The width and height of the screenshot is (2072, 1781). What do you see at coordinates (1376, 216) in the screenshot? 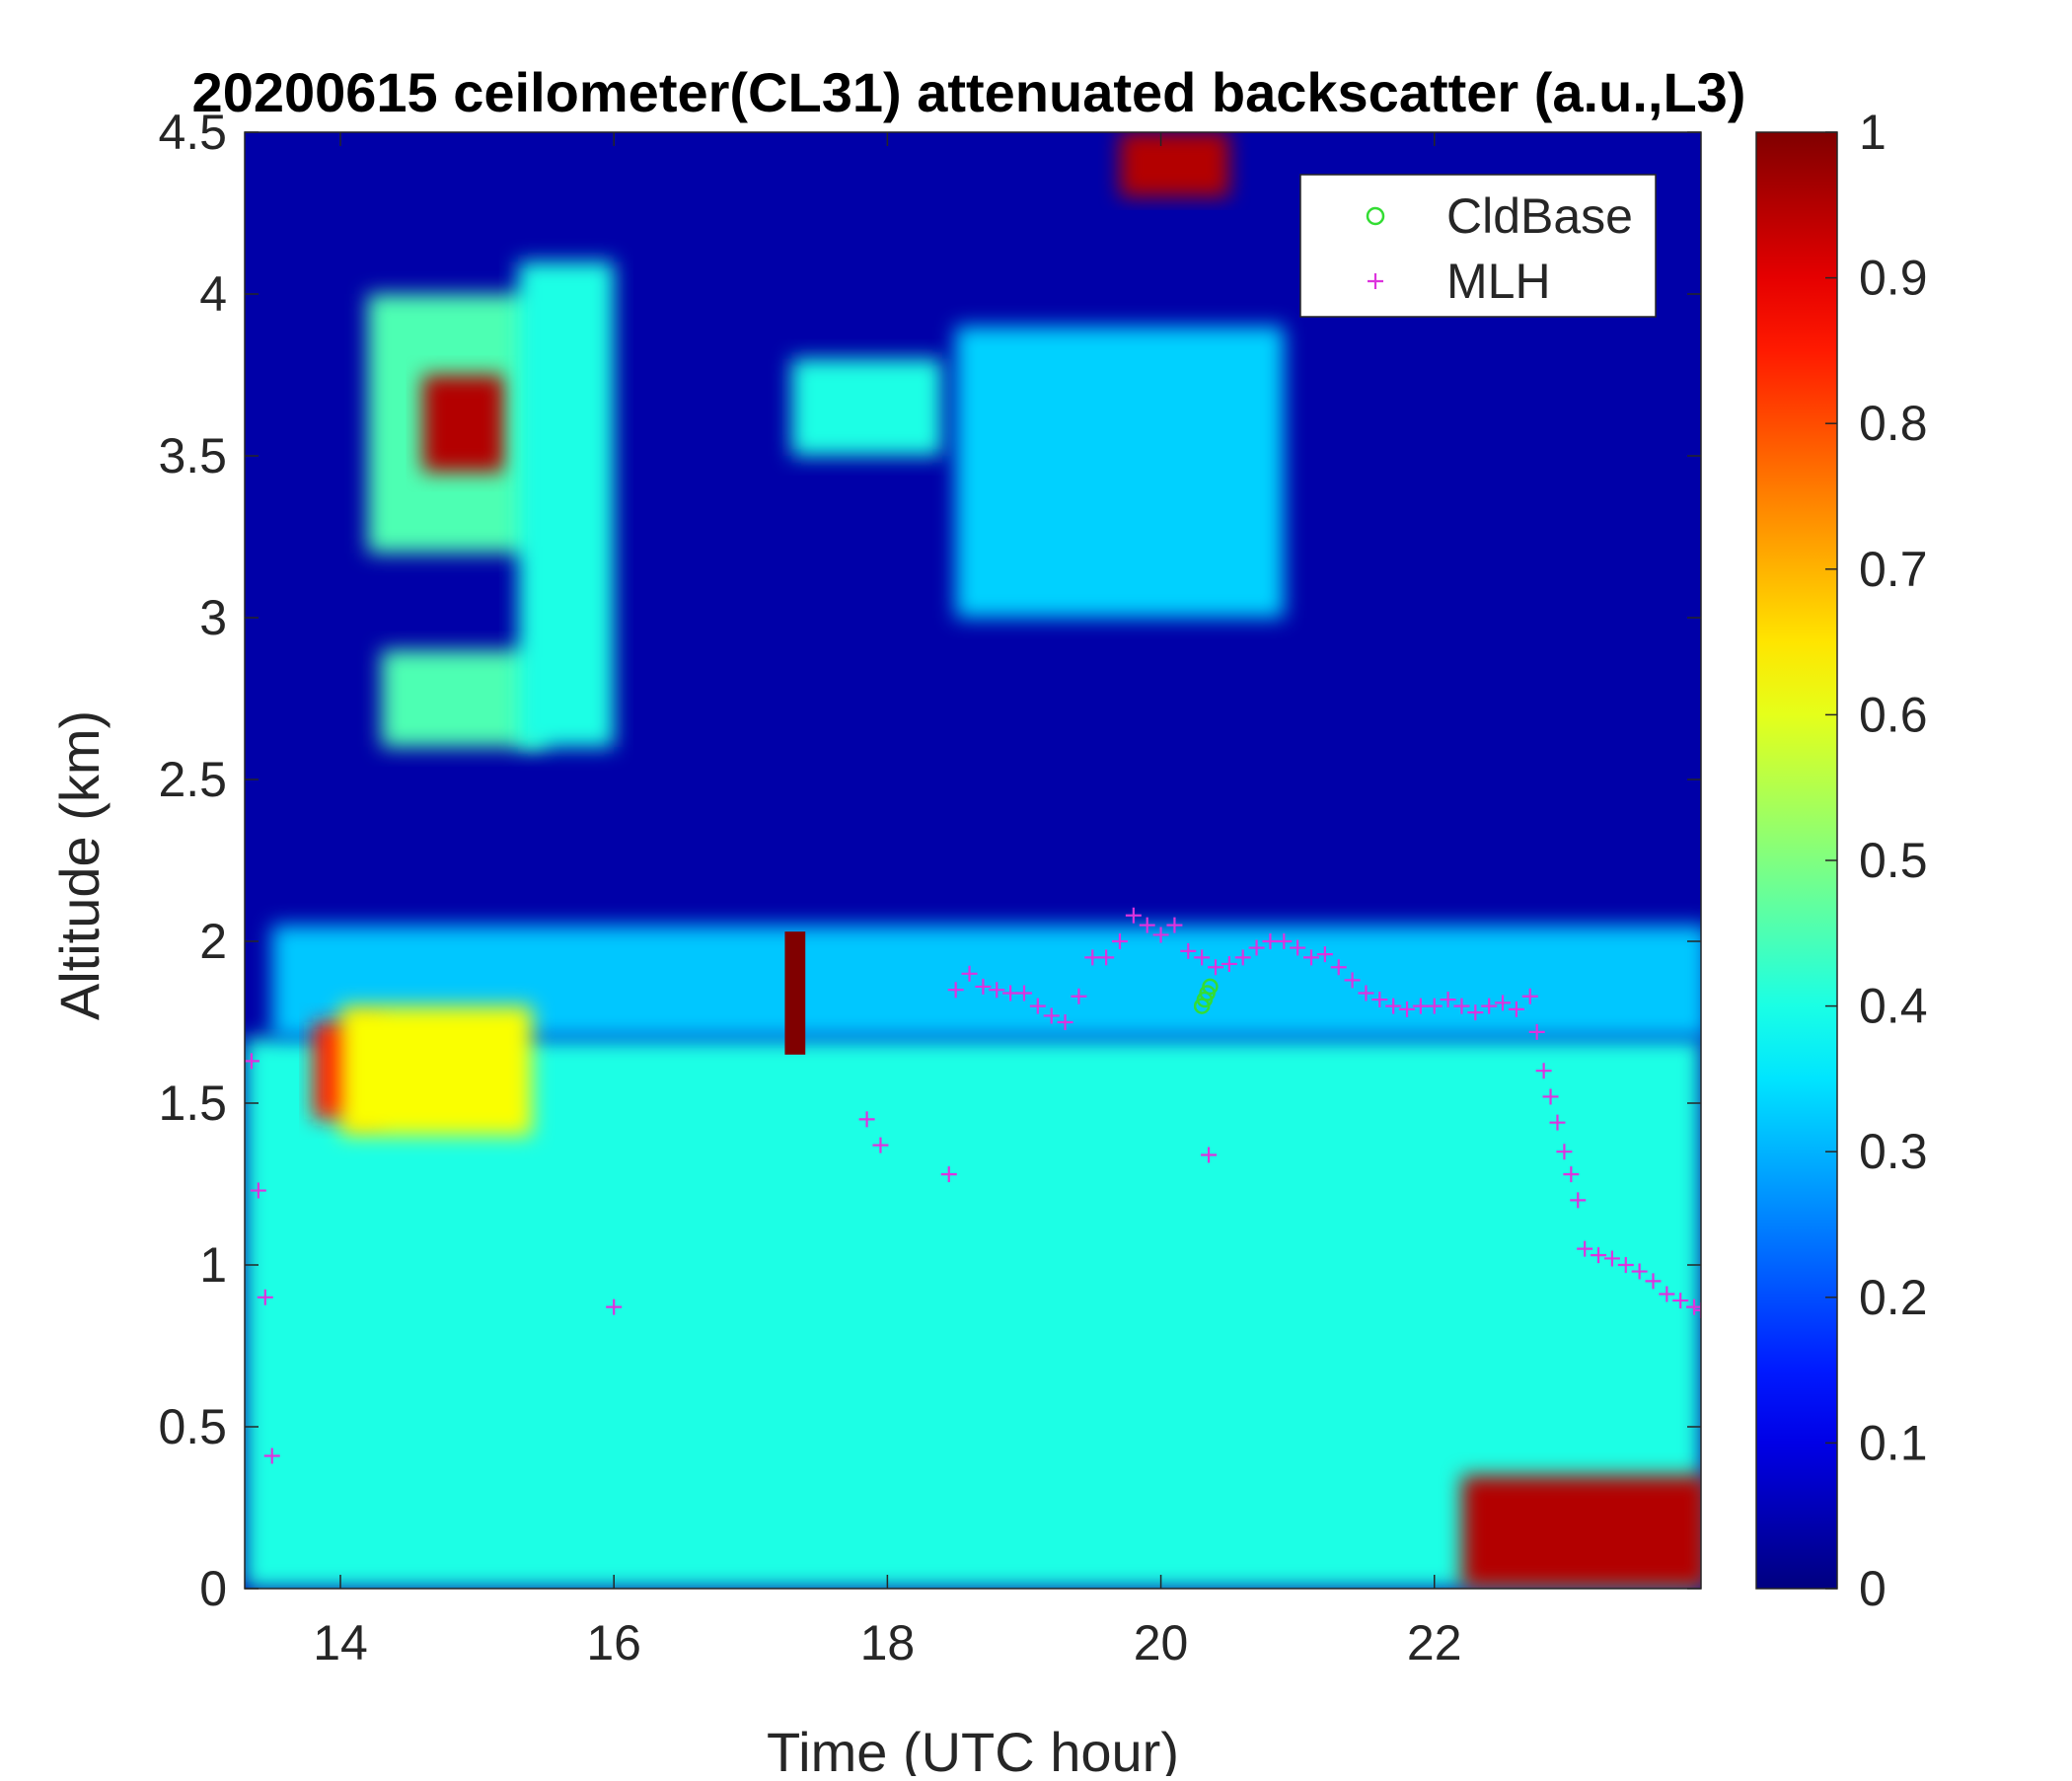
I see `legend-marker-cldbase` at bounding box center [1376, 216].